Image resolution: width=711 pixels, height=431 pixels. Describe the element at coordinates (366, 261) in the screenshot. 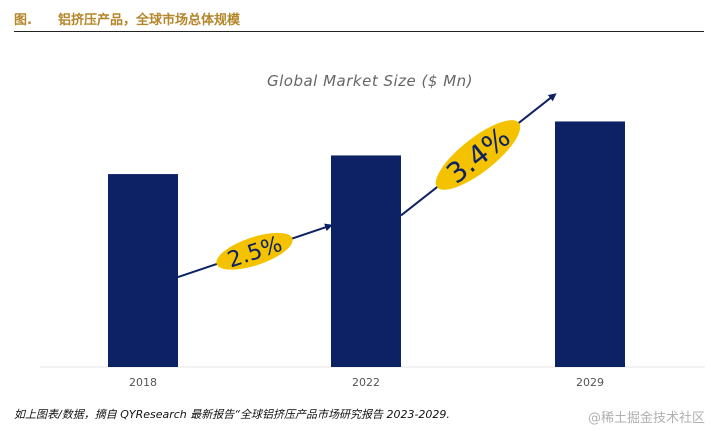

I see `bar-2022` at that location.